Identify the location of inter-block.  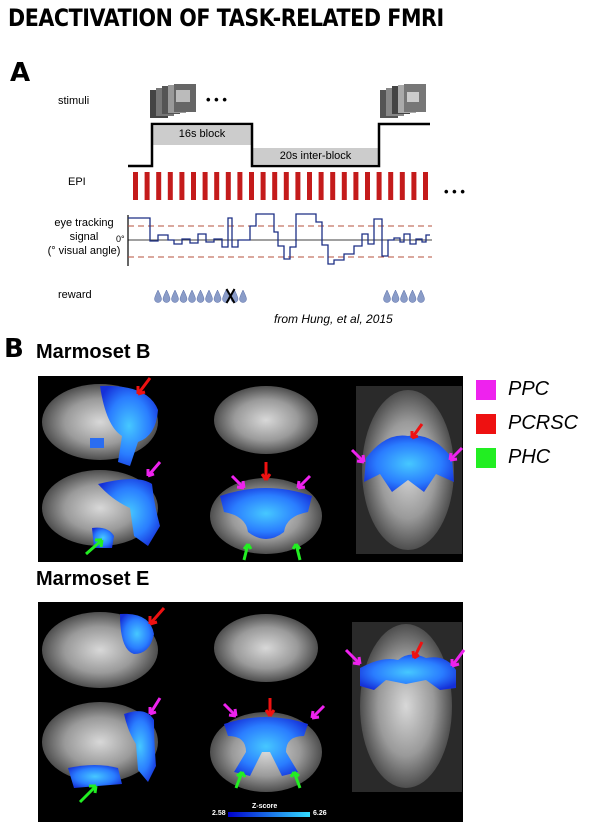
(315, 156).